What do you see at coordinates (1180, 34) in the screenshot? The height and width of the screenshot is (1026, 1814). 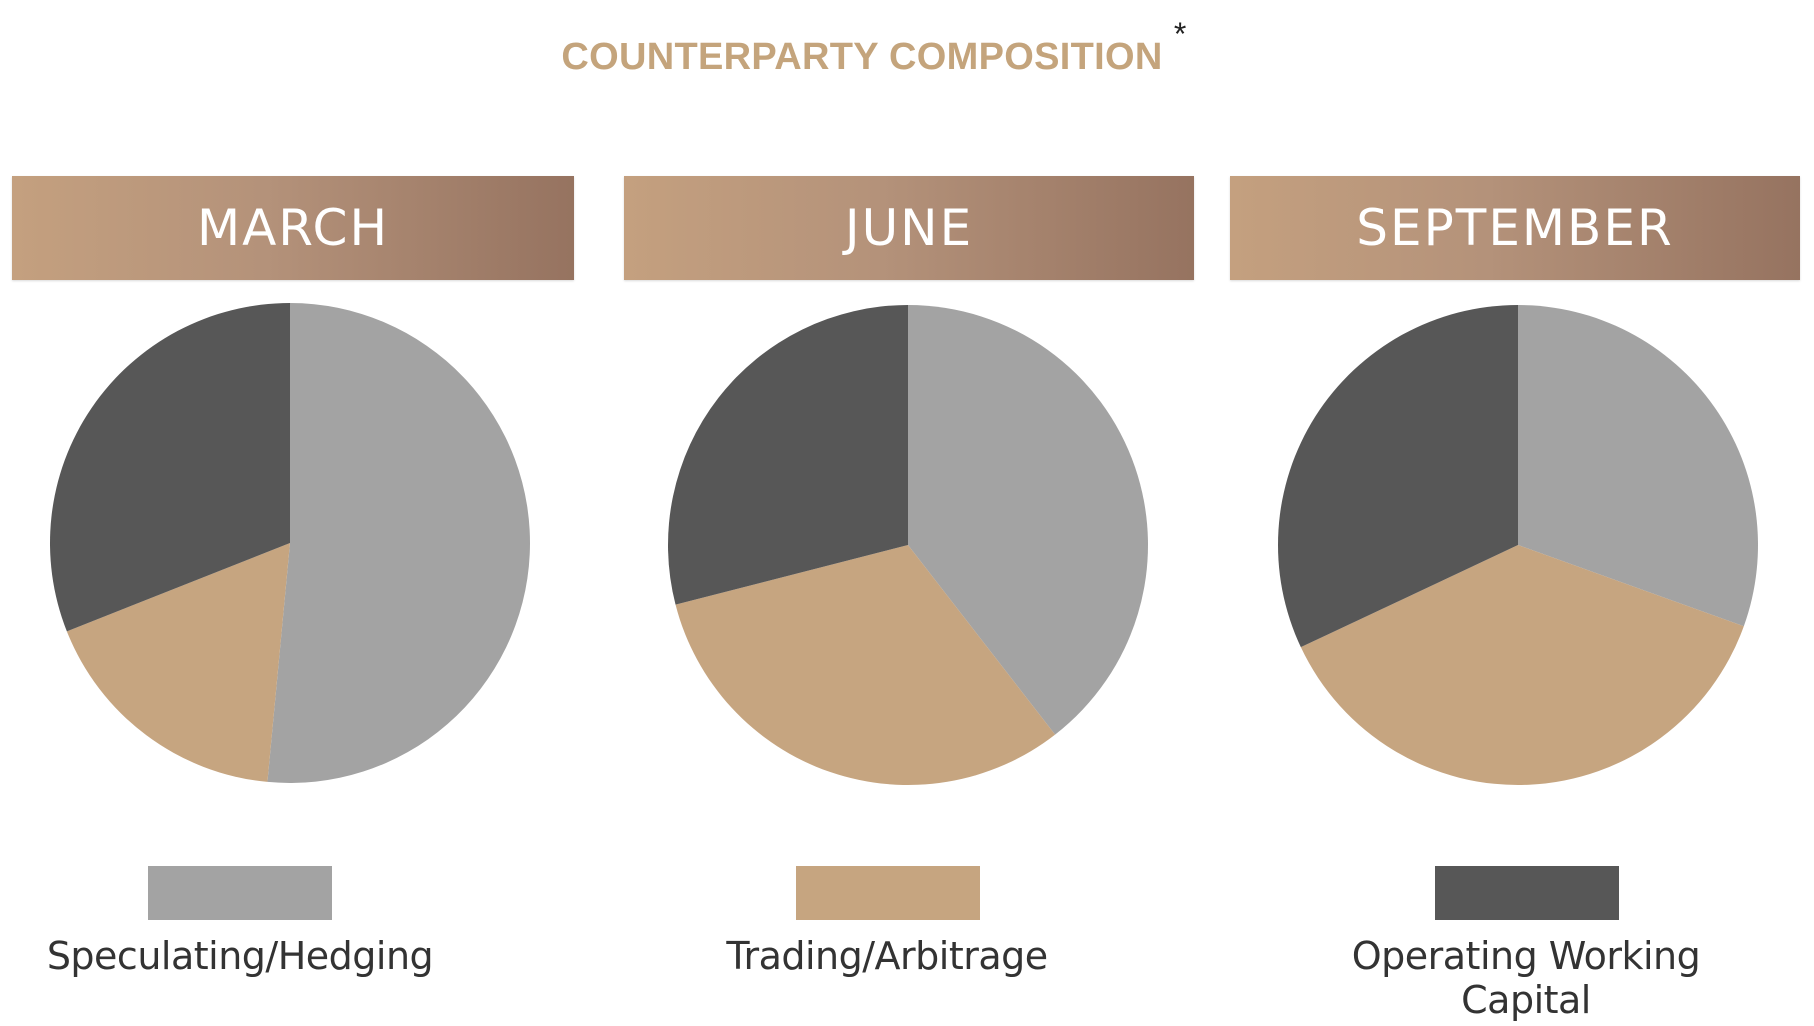 I see `title-asterisk: *` at bounding box center [1180, 34].